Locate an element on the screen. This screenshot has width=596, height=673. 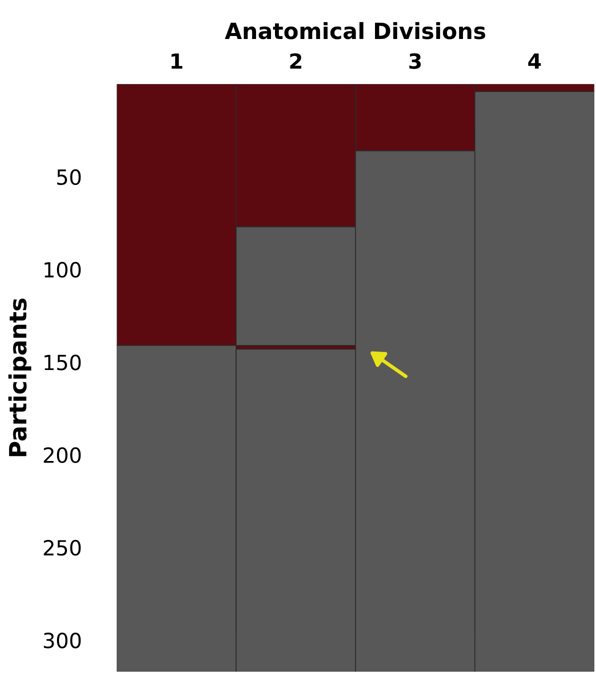
y-tick-label: 250 is located at coordinates (62, 548).